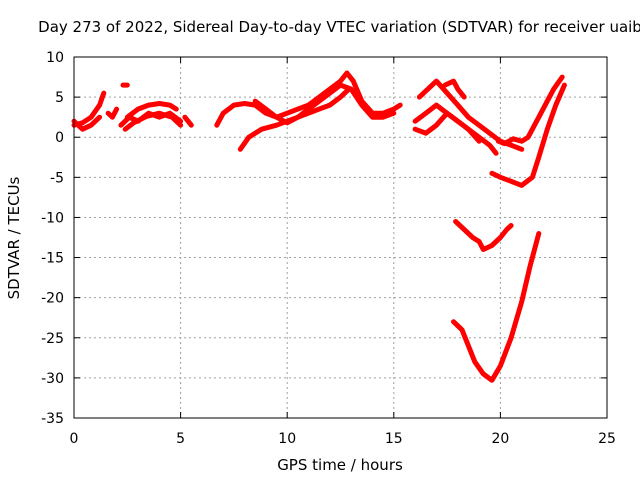 Image resolution: width=640 pixels, height=480 pixels. Describe the element at coordinates (180, 439) in the screenshot. I see `x-tick-label: 5` at that location.